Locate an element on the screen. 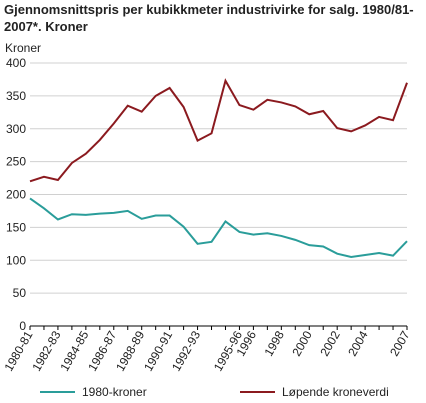  x-tick-label: 2004 is located at coordinates (358, 343).